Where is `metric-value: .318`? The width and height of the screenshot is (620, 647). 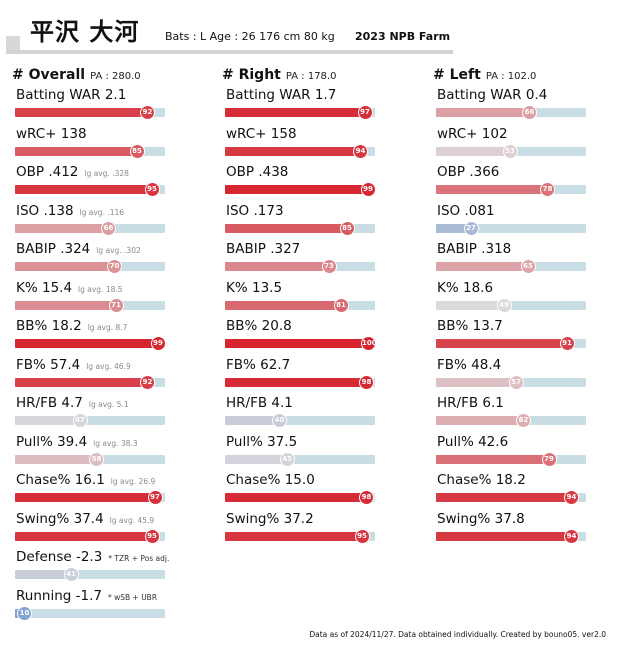 metric-value: .318 is located at coordinates (496, 249).